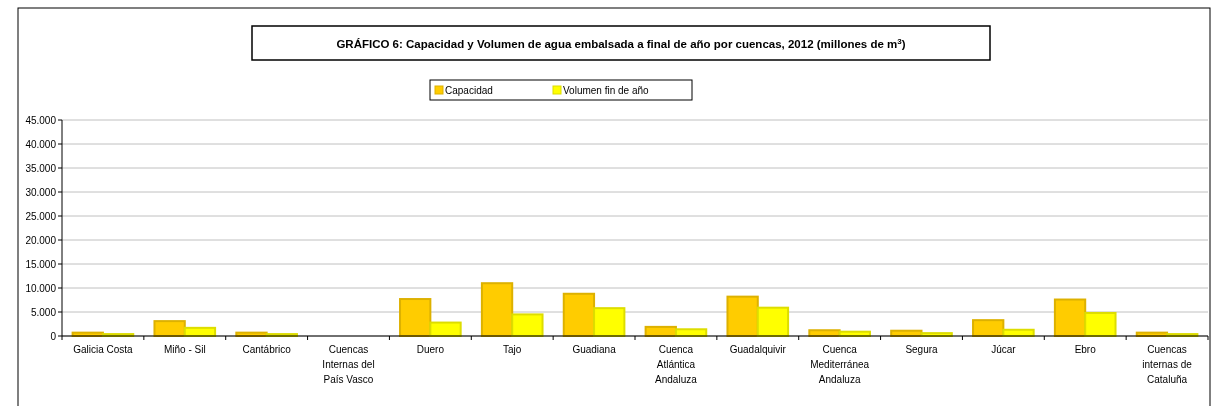  Describe the element at coordinates (676, 364) in the screenshot. I see `x-tick-label: Cuenca Atlántica Andaluza` at that location.